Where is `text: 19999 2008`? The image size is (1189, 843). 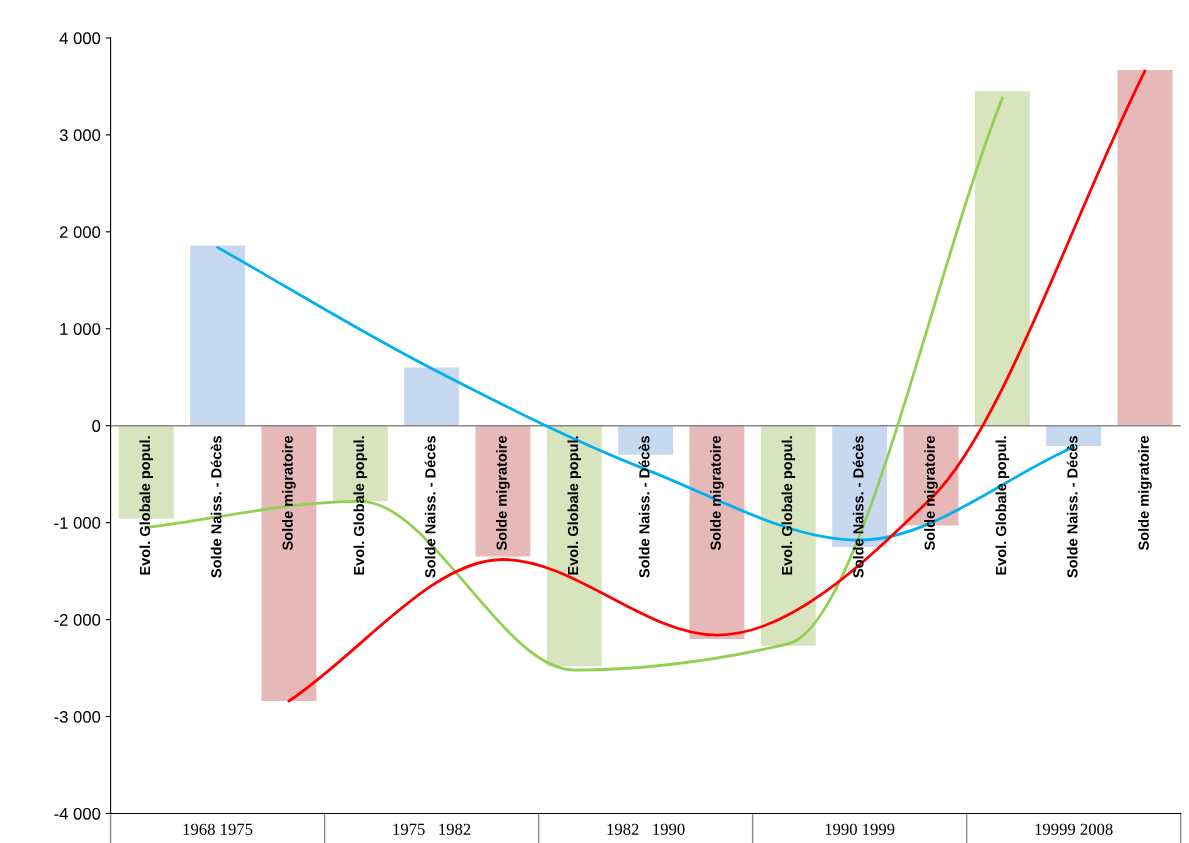
text: 19999 2008 is located at coordinates (1074, 829).